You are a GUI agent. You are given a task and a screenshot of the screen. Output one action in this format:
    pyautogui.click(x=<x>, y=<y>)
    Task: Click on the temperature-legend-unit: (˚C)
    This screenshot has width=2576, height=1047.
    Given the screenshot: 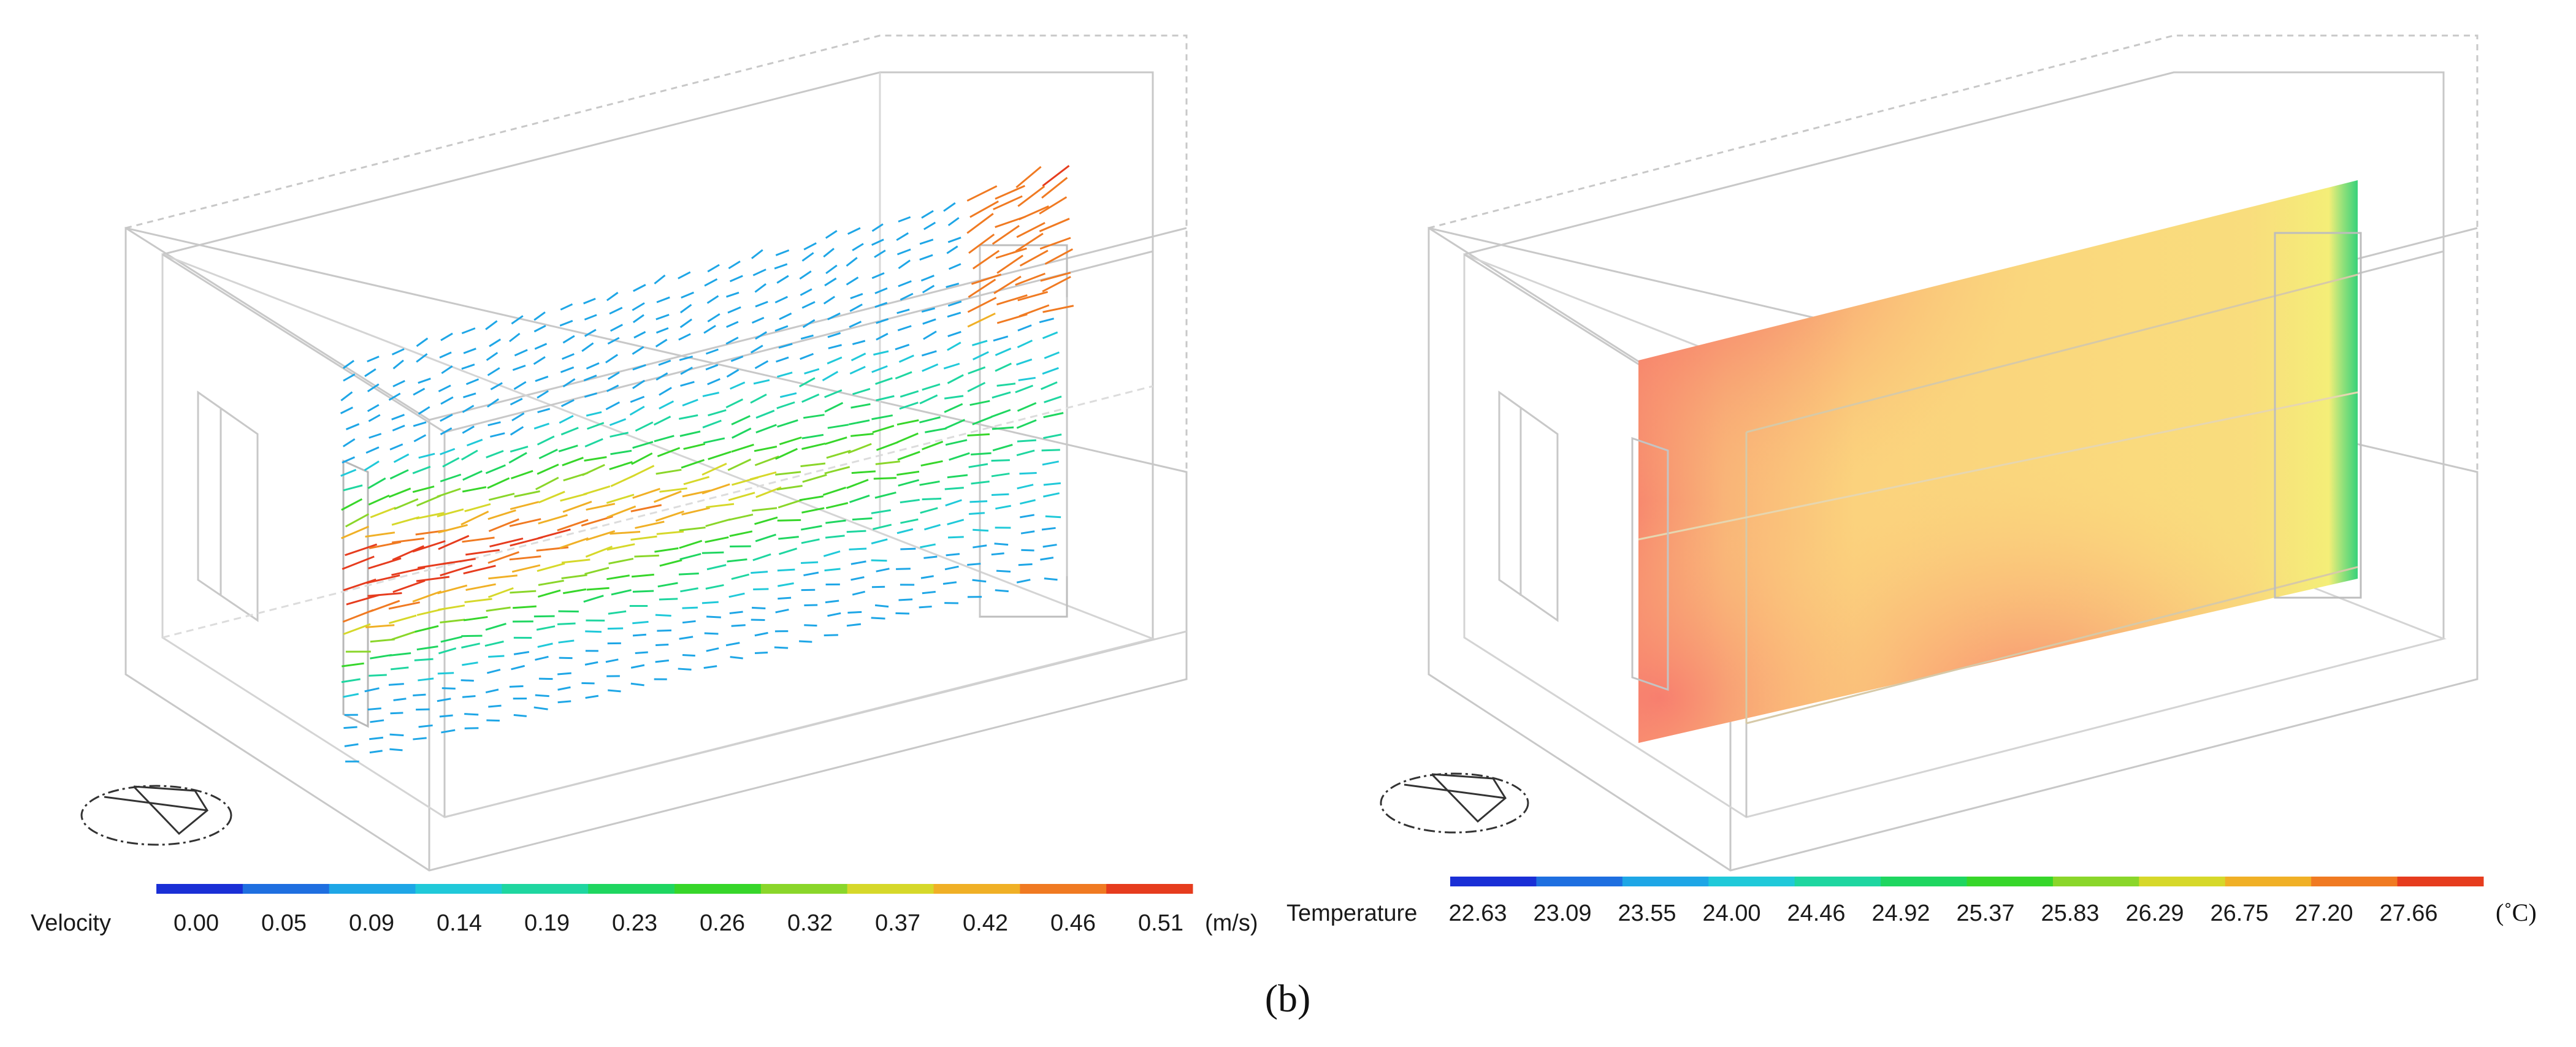 What is the action you would take?
    pyautogui.click(x=2516, y=912)
    